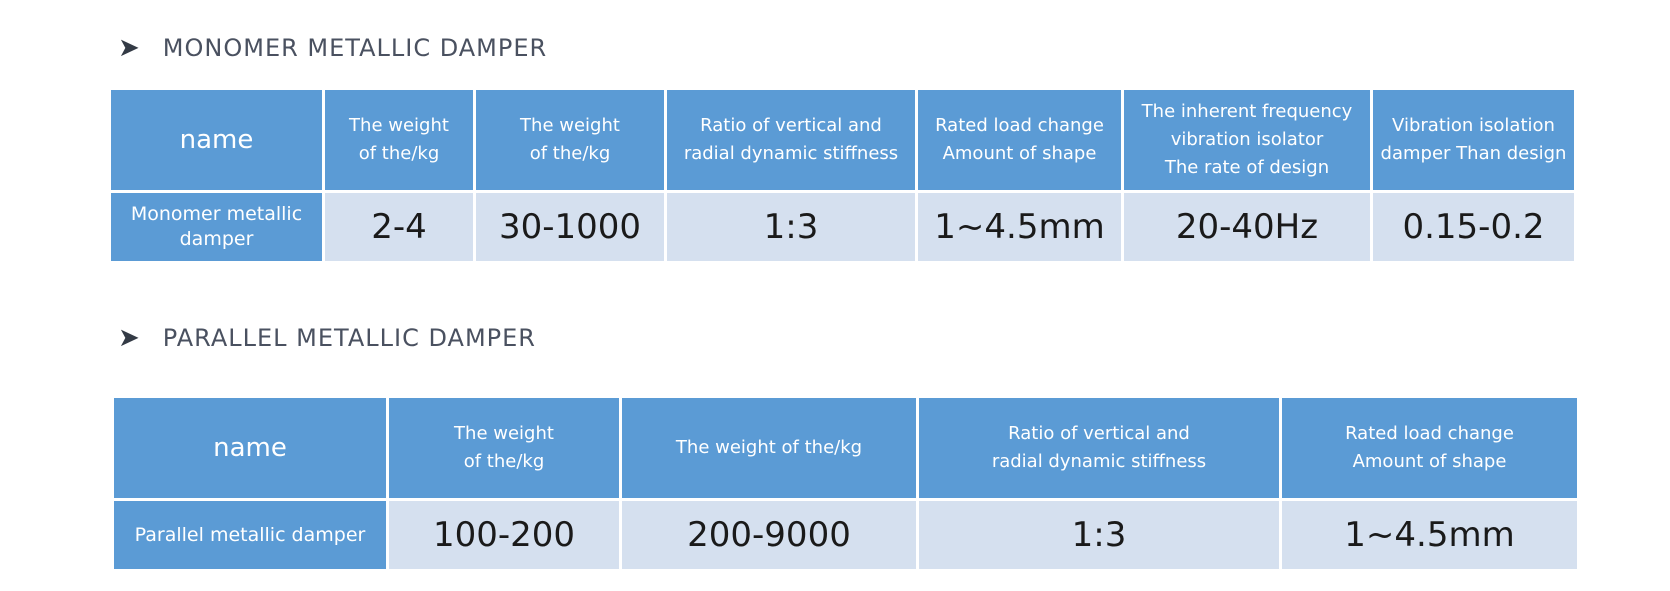 This screenshot has width=1670, height=591. Describe the element at coordinates (504, 535) in the screenshot. I see `value-cell: 100-200` at that location.